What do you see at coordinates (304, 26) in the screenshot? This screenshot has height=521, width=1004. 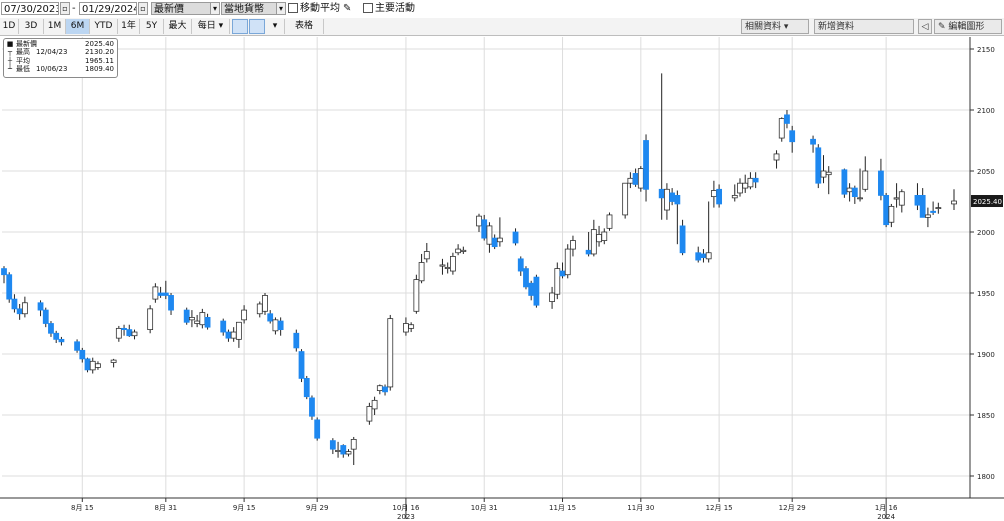 I see `table-button: 表格` at bounding box center [304, 26].